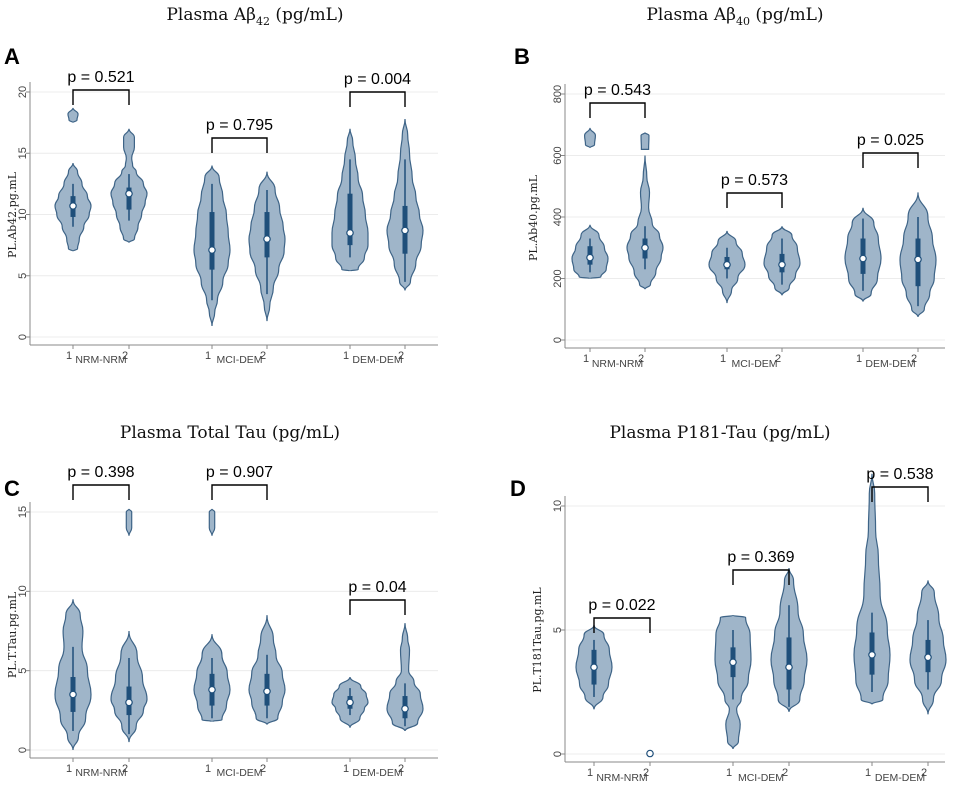 The height and width of the screenshot is (789, 955). What do you see at coordinates (100, 472) in the screenshot?
I see `p-value-label: p = 0.398` at bounding box center [100, 472].